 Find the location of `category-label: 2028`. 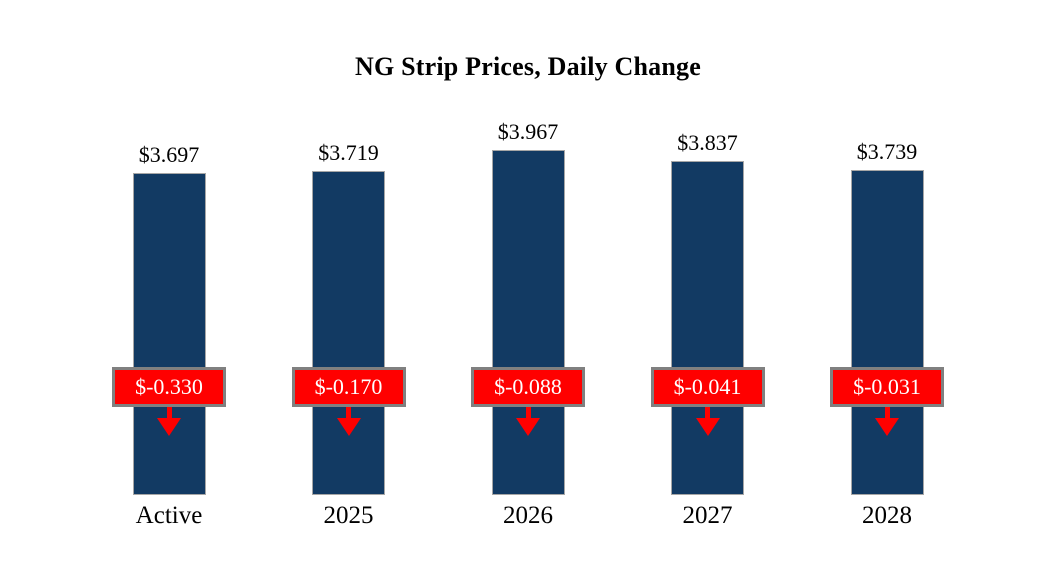

category-label: 2028 is located at coordinates (887, 515).